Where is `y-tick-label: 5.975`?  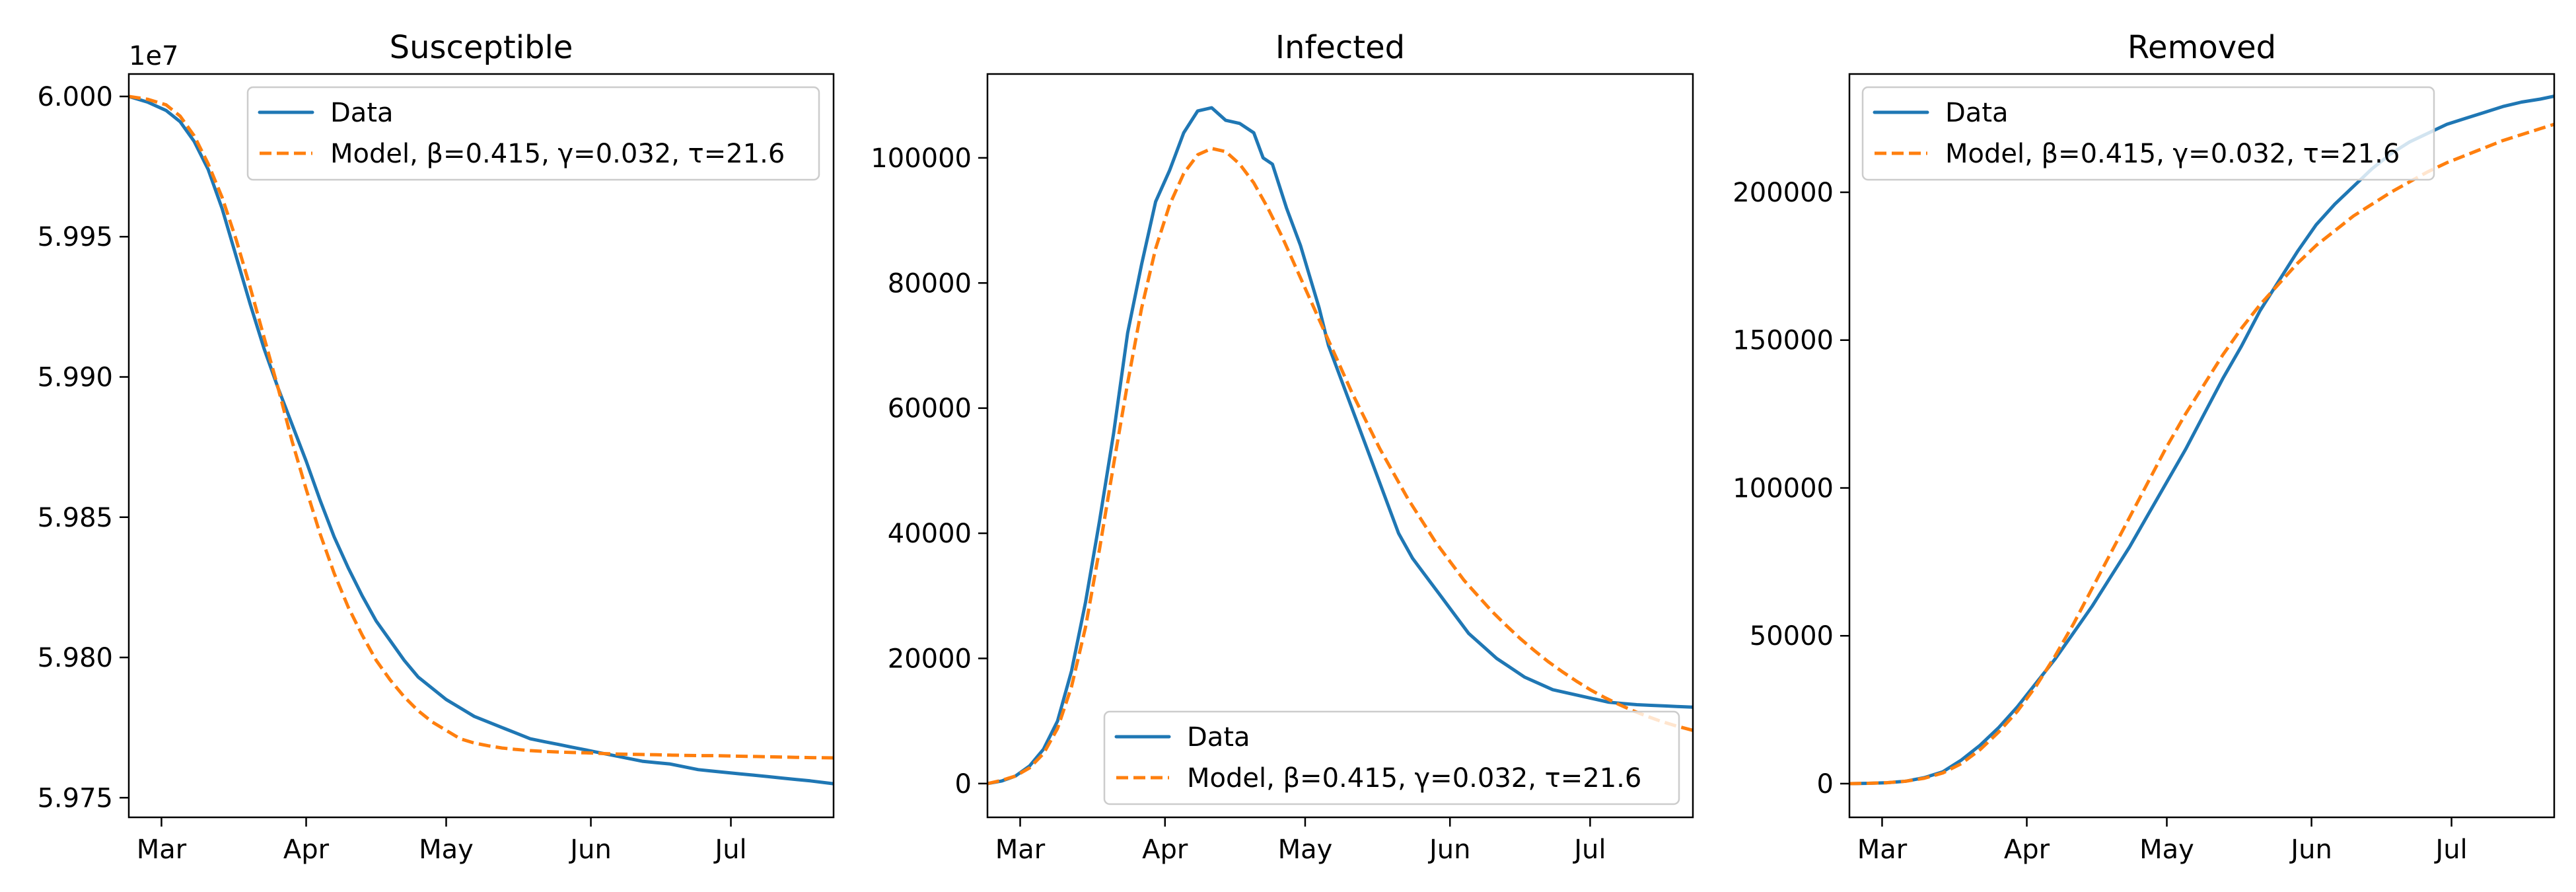
y-tick-label: 5.975 is located at coordinates (75, 798).